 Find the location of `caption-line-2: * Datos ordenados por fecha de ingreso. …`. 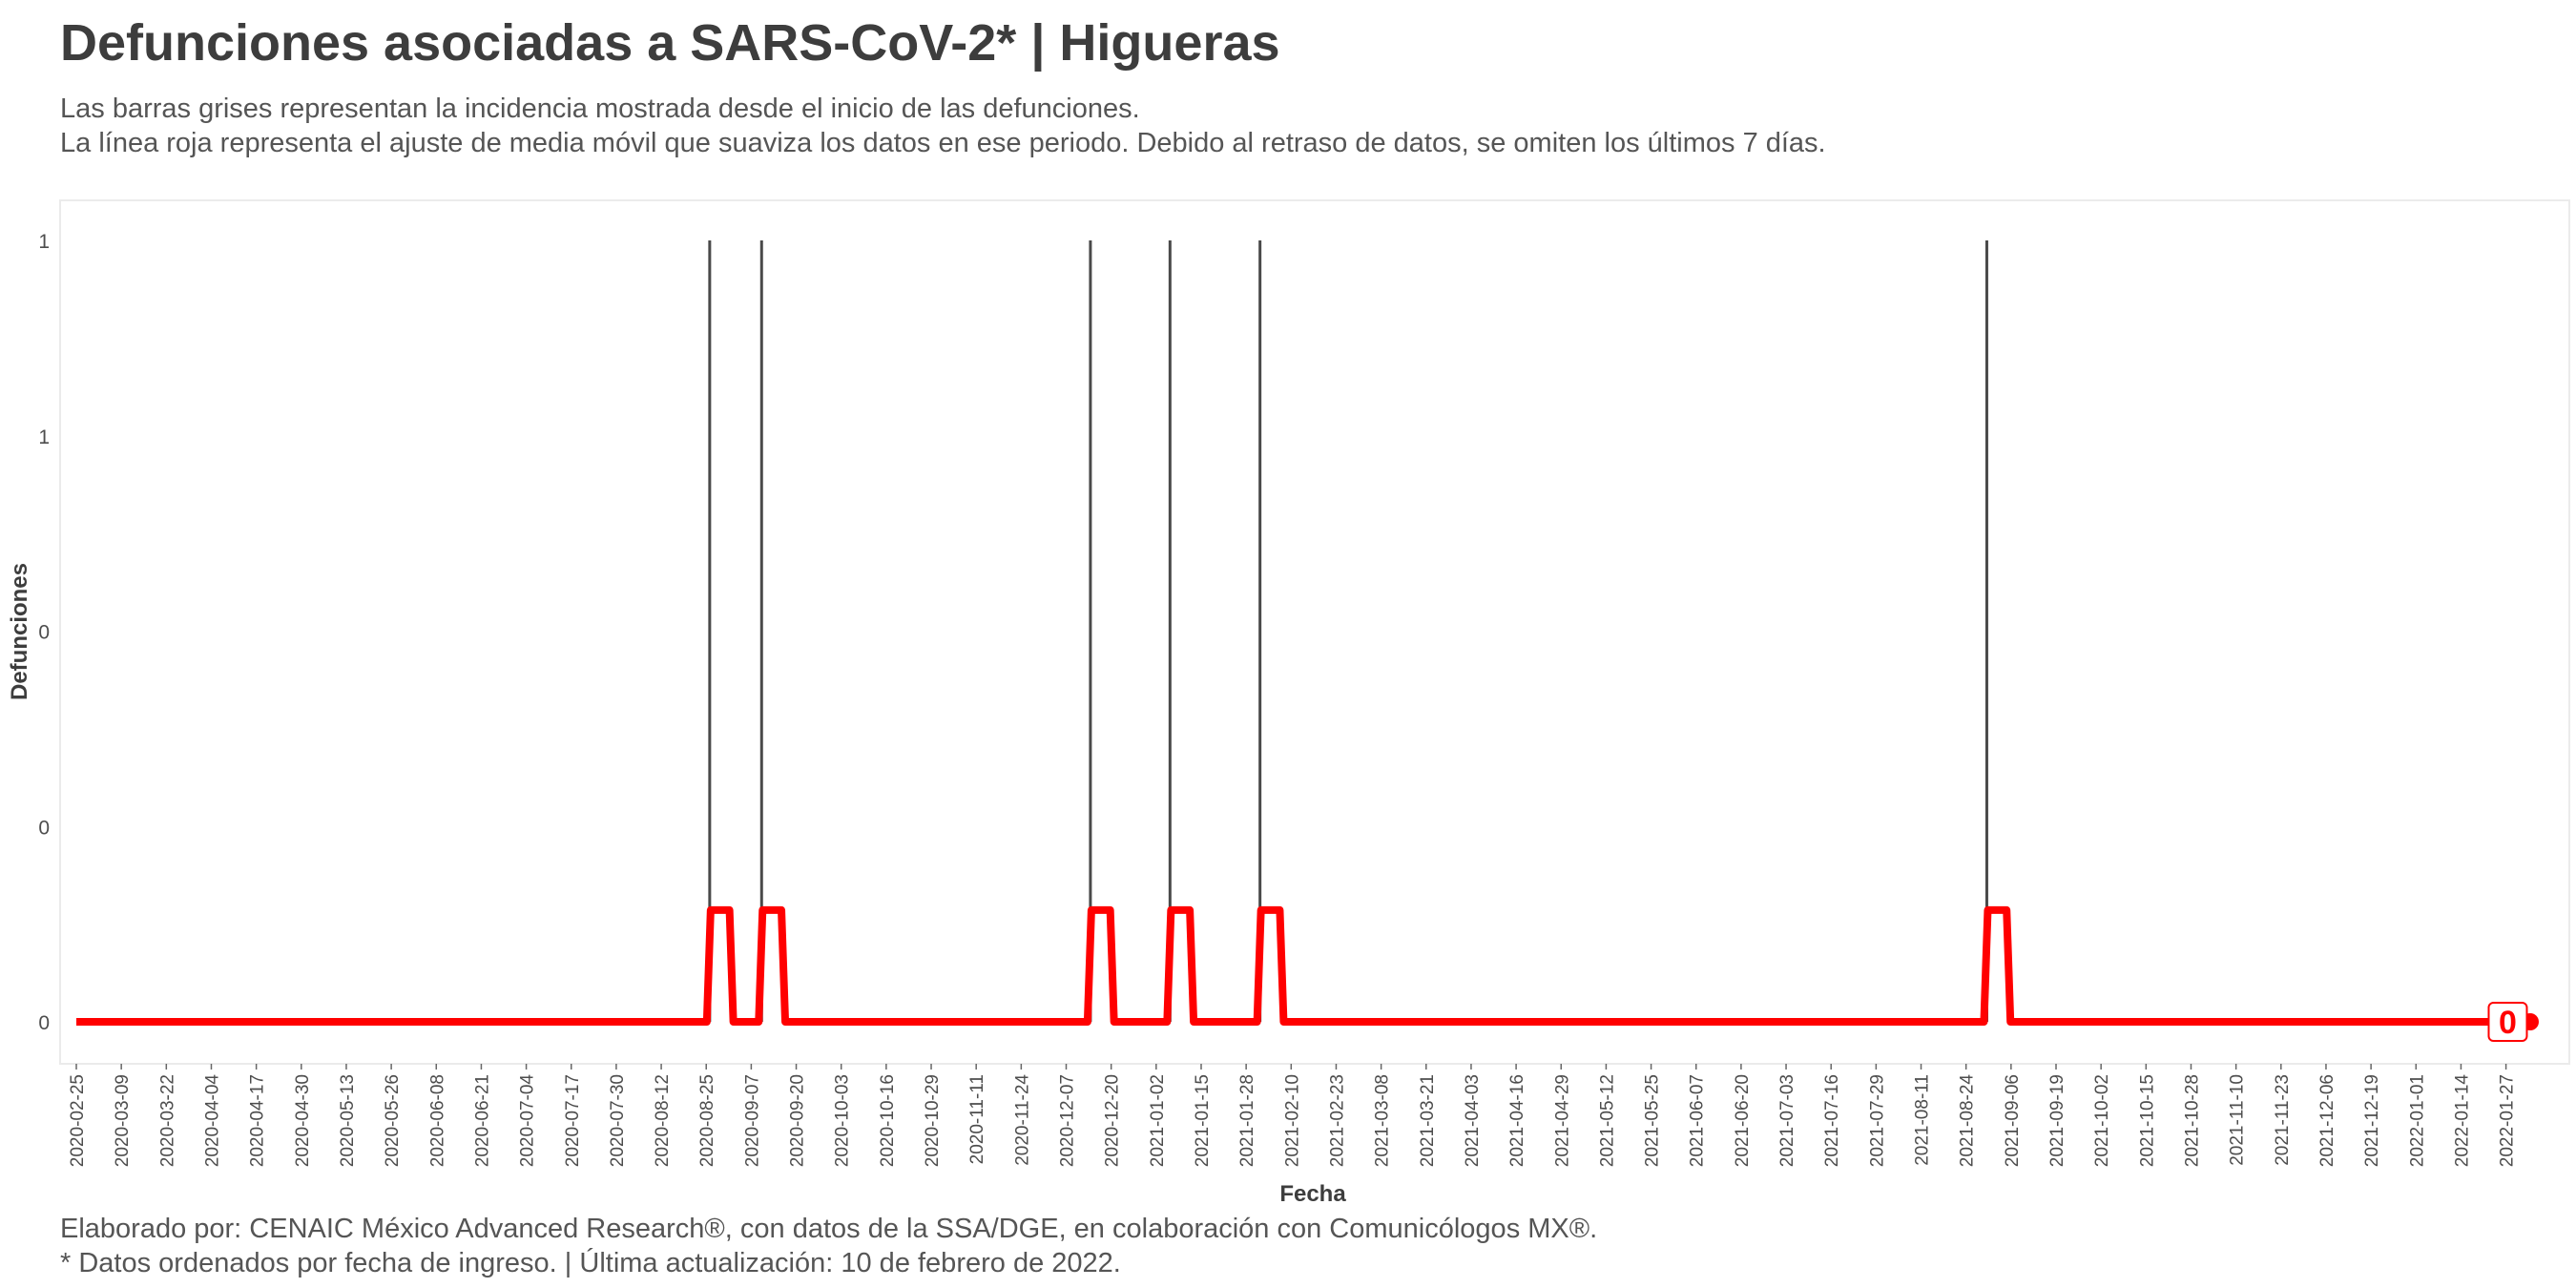

caption-line-2: * Datos ordenados por fecha de ingreso. … is located at coordinates (590, 1263).